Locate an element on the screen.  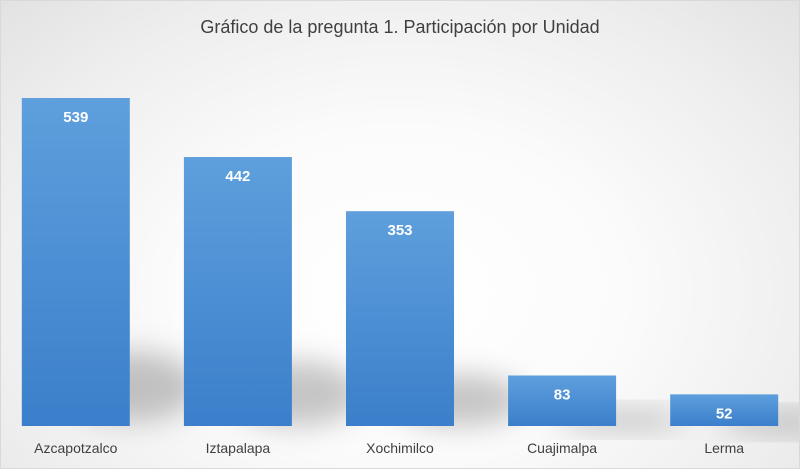
data-label-xochimilco: 353 is located at coordinates (399, 230).